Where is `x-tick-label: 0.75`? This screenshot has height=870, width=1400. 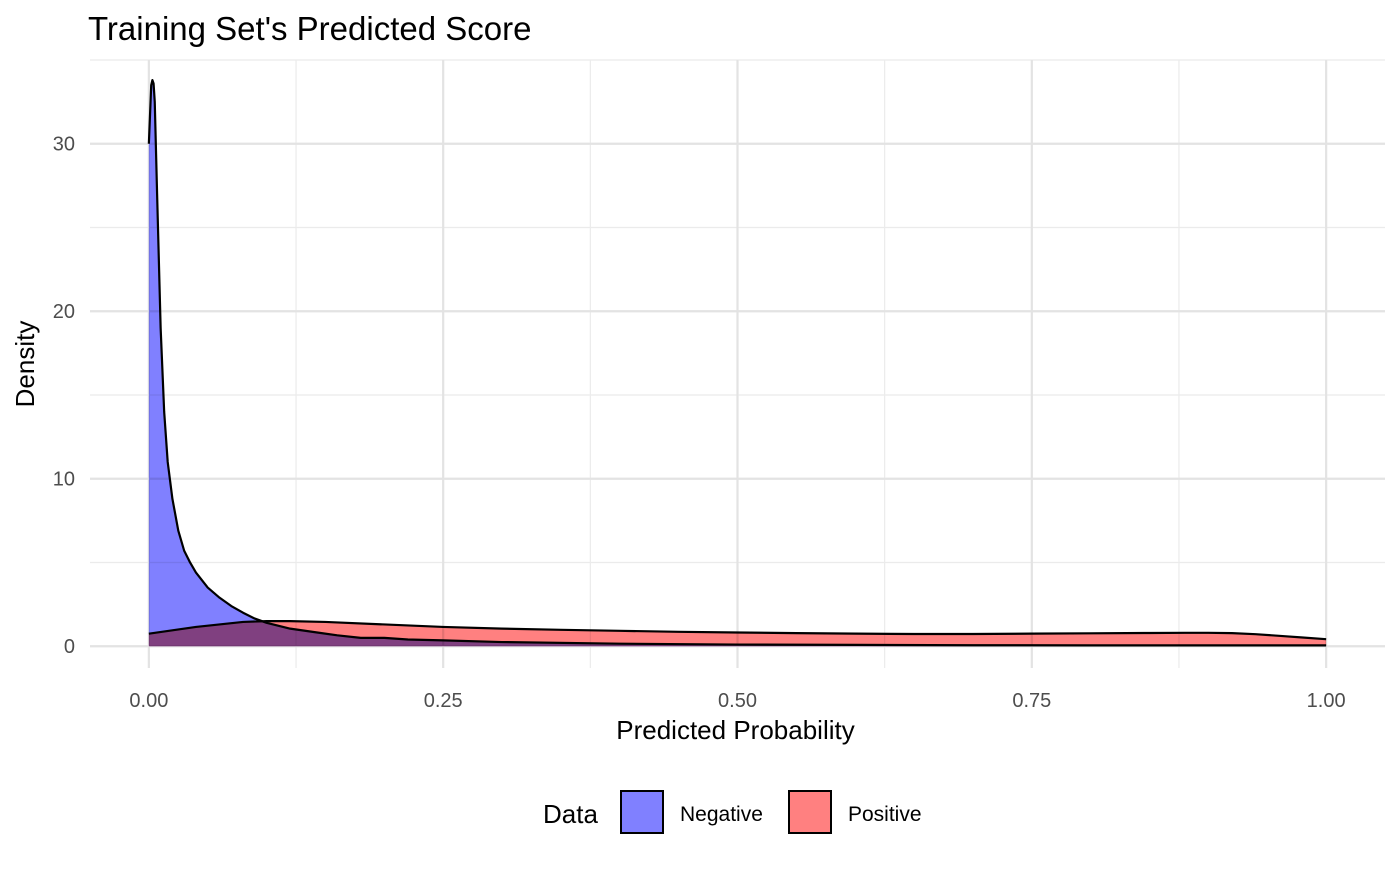 x-tick-label: 0.75 is located at coordinates (1031, 701).